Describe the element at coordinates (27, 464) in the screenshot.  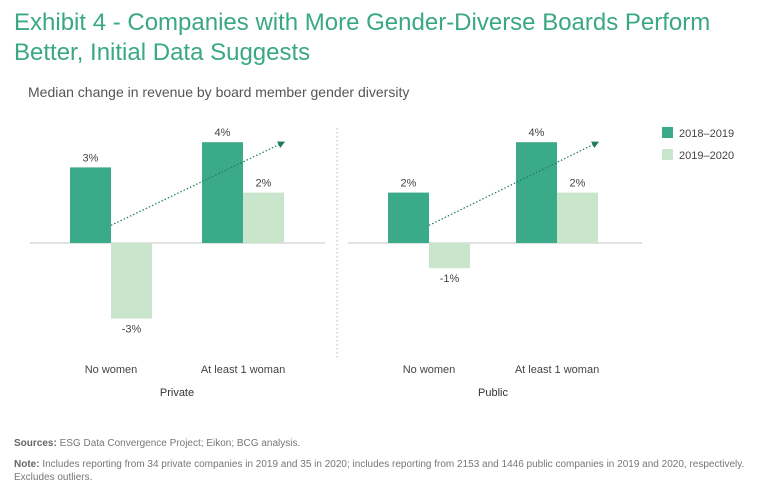
I see `note-label: Note:` at that location.